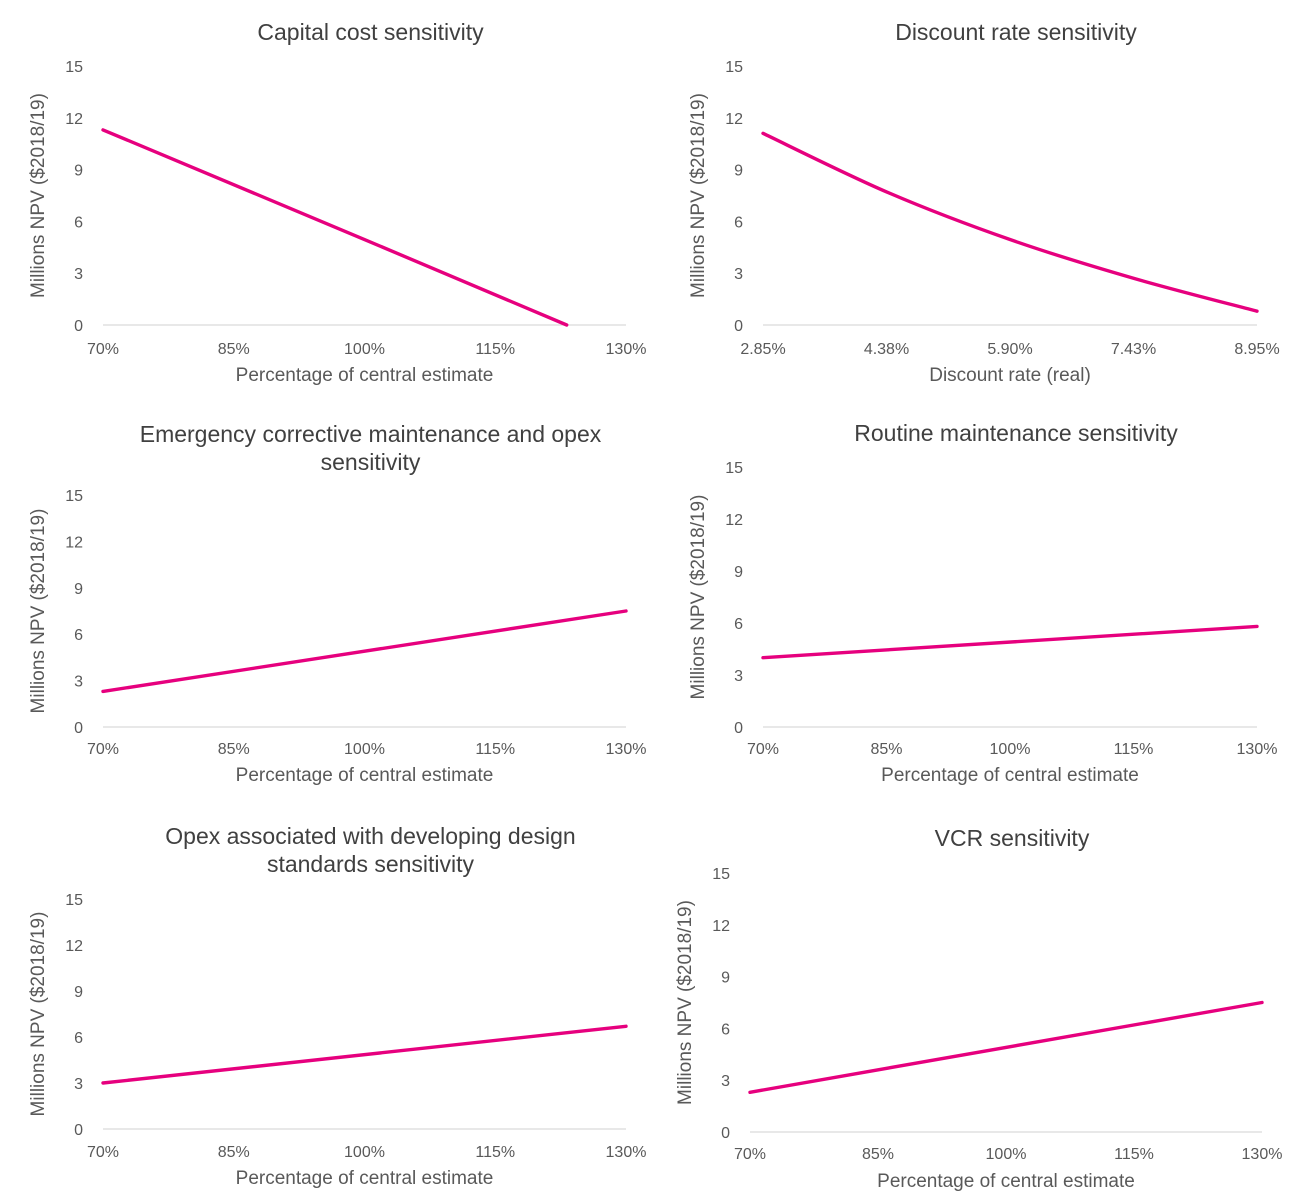  I want to click on x-tick-label: 5.90%, so click(1009, 349).